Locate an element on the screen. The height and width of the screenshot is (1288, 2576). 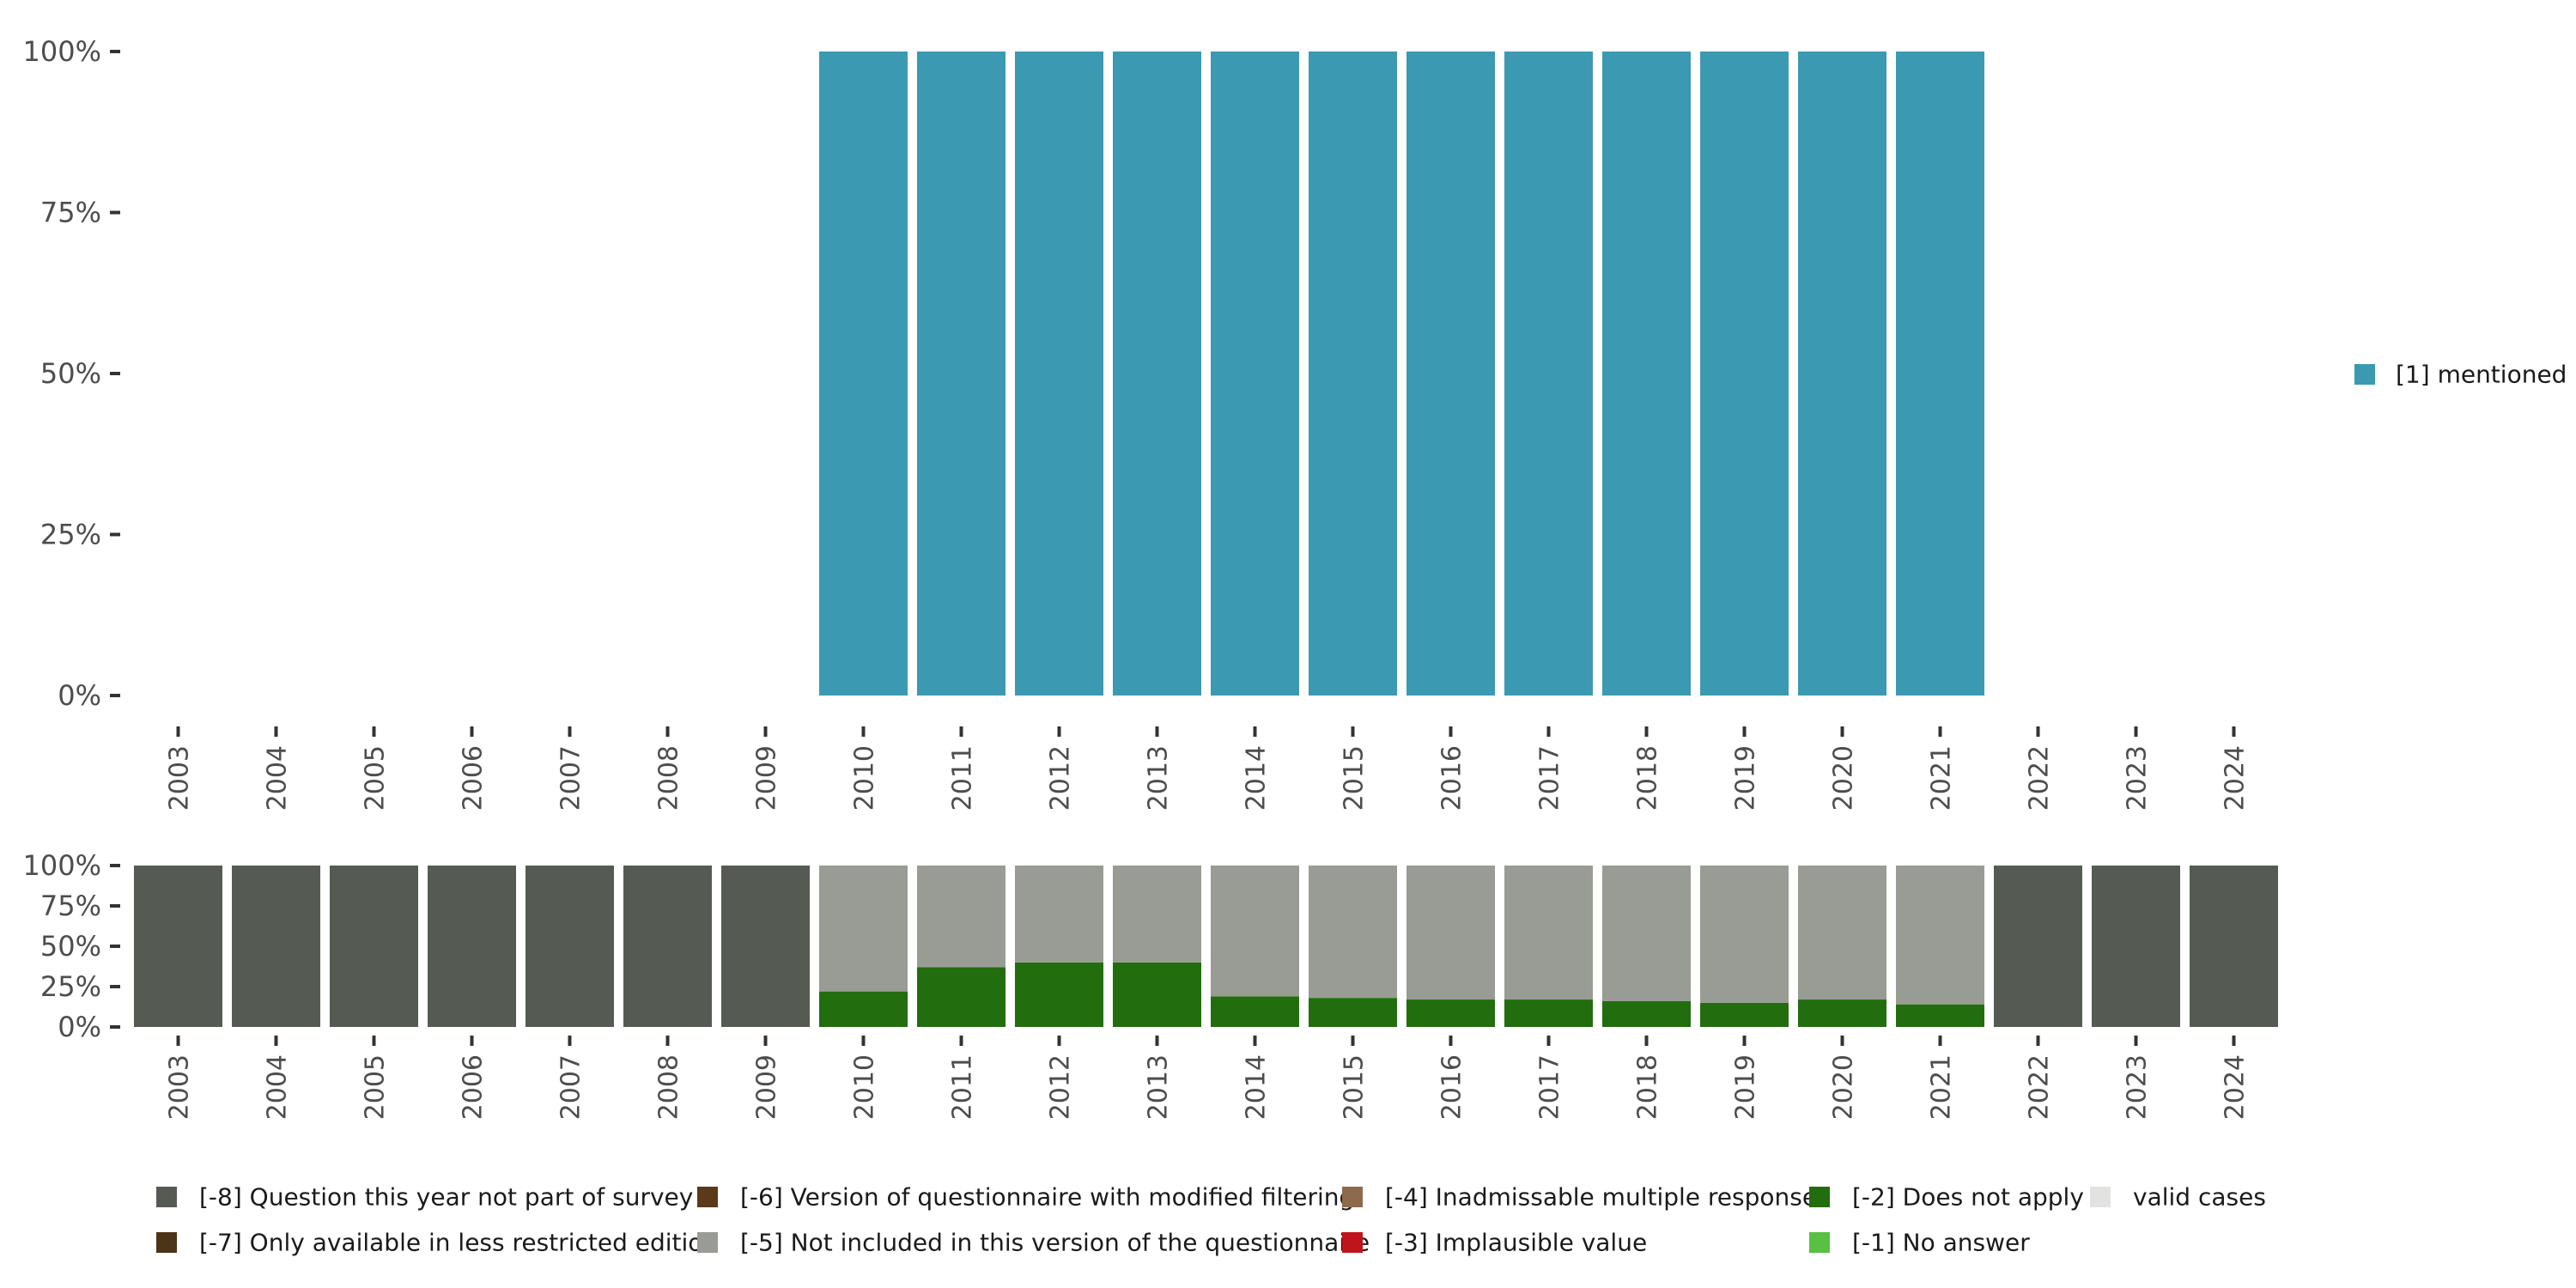
bottom-bar-segment-2020 is located at coordinates (1842, 1013).